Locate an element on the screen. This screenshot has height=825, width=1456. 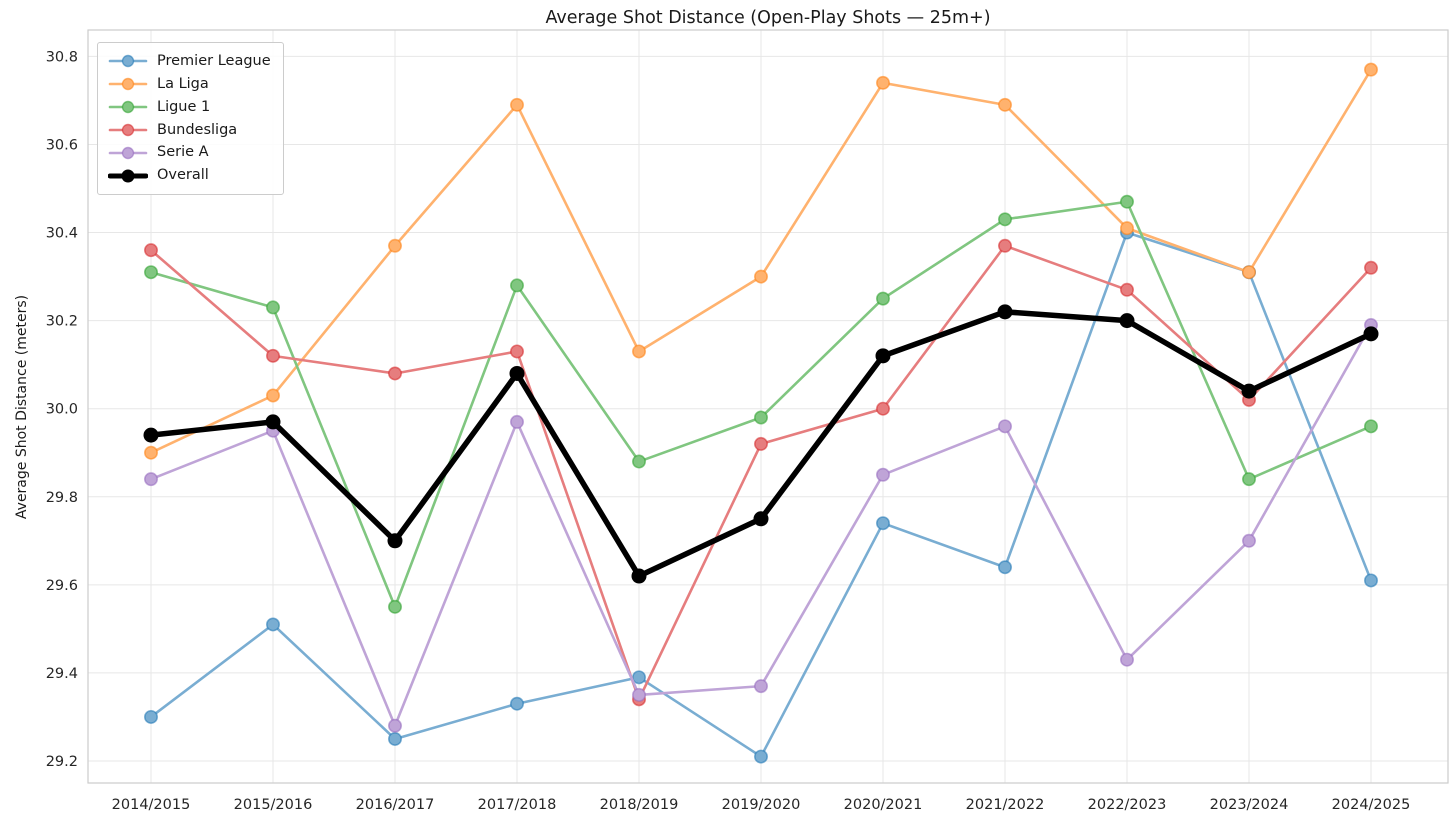
y-tick-label: 30.4 is located at coordinates (62, 234).